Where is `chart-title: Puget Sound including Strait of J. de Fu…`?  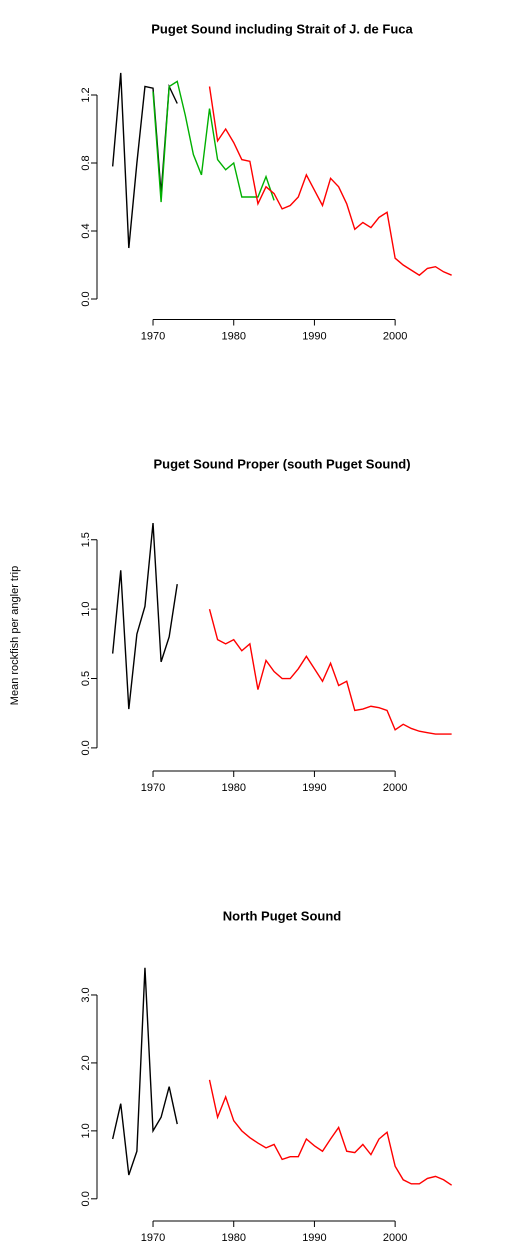
chart-title: Puget Sound including Strait of J. de Fu… is located at coordinates (282, 28).